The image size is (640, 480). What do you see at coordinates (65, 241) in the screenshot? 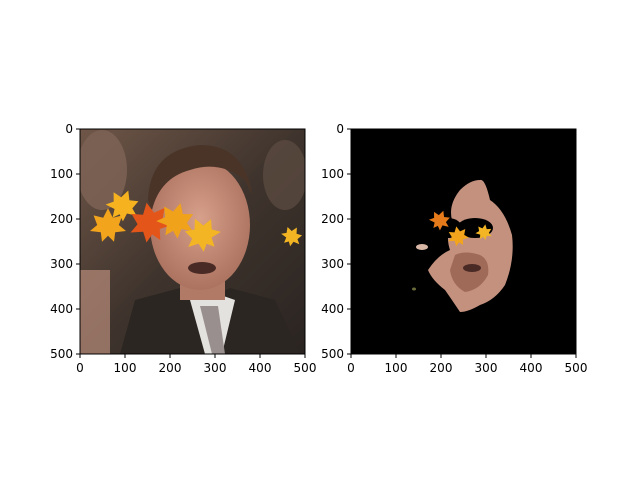
I see `left-y-axis: 0 100 200 300 400 500` at bounding box center [65, 241].